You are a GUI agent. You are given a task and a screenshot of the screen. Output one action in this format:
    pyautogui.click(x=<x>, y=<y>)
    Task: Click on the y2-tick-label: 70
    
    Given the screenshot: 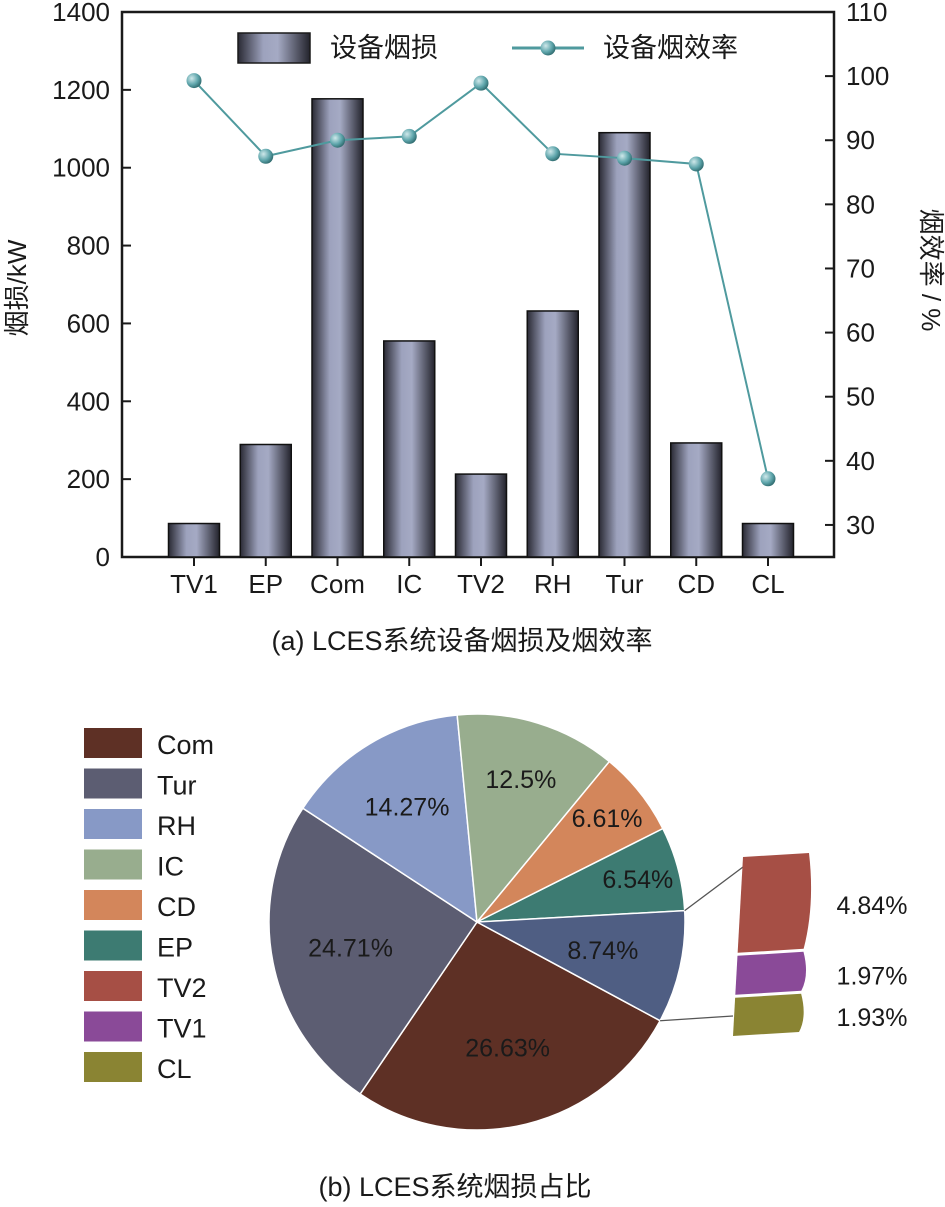 What is the action you would take?
    pyautogui.click(x=860, y=268)
    